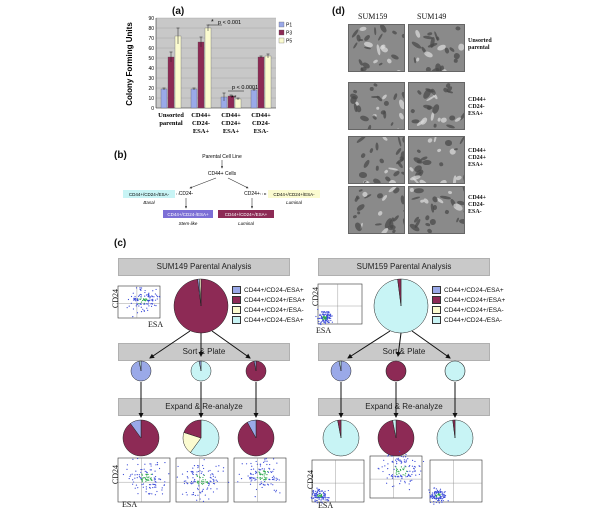 The height and width of the screenshot is (514, 600). I want to click on esa-axis-label-159-bottom: ESA, so click(326, 505).